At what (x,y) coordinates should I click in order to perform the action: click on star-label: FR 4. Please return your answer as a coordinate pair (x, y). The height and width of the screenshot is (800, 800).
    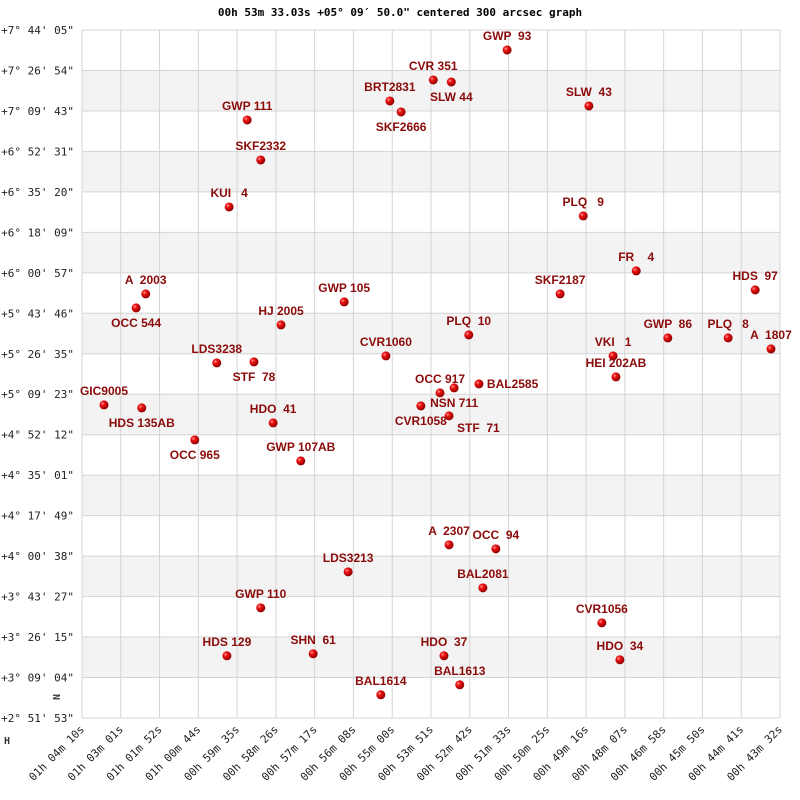
    Looking at the image, I should click on (636, 257).